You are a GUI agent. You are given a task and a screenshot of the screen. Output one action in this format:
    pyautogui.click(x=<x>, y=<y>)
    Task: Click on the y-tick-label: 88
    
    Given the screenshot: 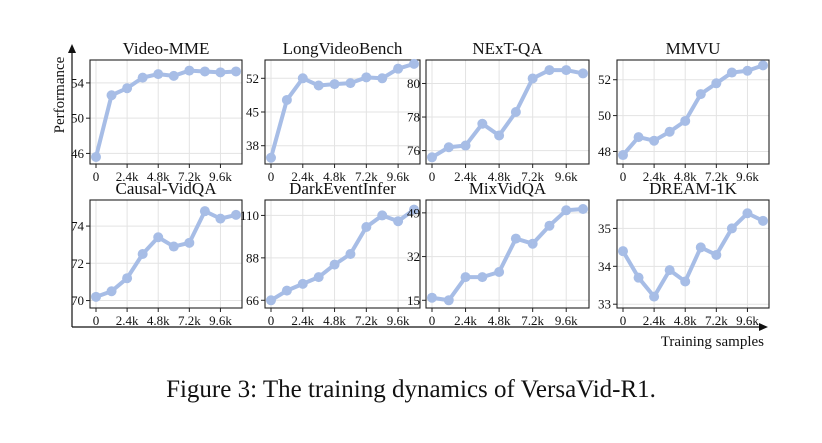 What is the action you would take?
    pyautogui.click(x=252, y=257)
    